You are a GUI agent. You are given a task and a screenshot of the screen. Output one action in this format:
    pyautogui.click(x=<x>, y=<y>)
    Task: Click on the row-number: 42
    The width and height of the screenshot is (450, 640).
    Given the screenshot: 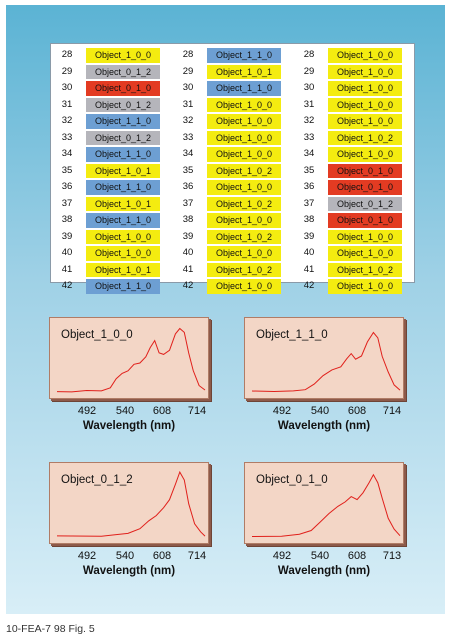 What is the action you would take?
    pyautogui.click(x=67, y=285)
    